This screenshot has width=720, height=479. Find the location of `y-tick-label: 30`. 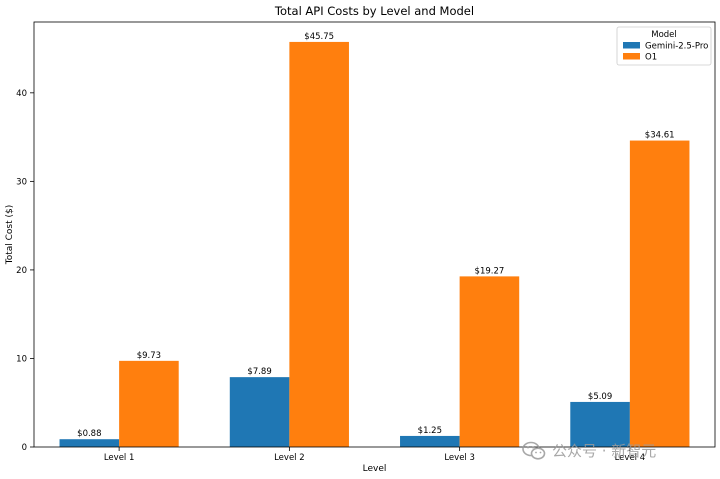

y-tick-label: 30 is located at coordinates (21, 182).